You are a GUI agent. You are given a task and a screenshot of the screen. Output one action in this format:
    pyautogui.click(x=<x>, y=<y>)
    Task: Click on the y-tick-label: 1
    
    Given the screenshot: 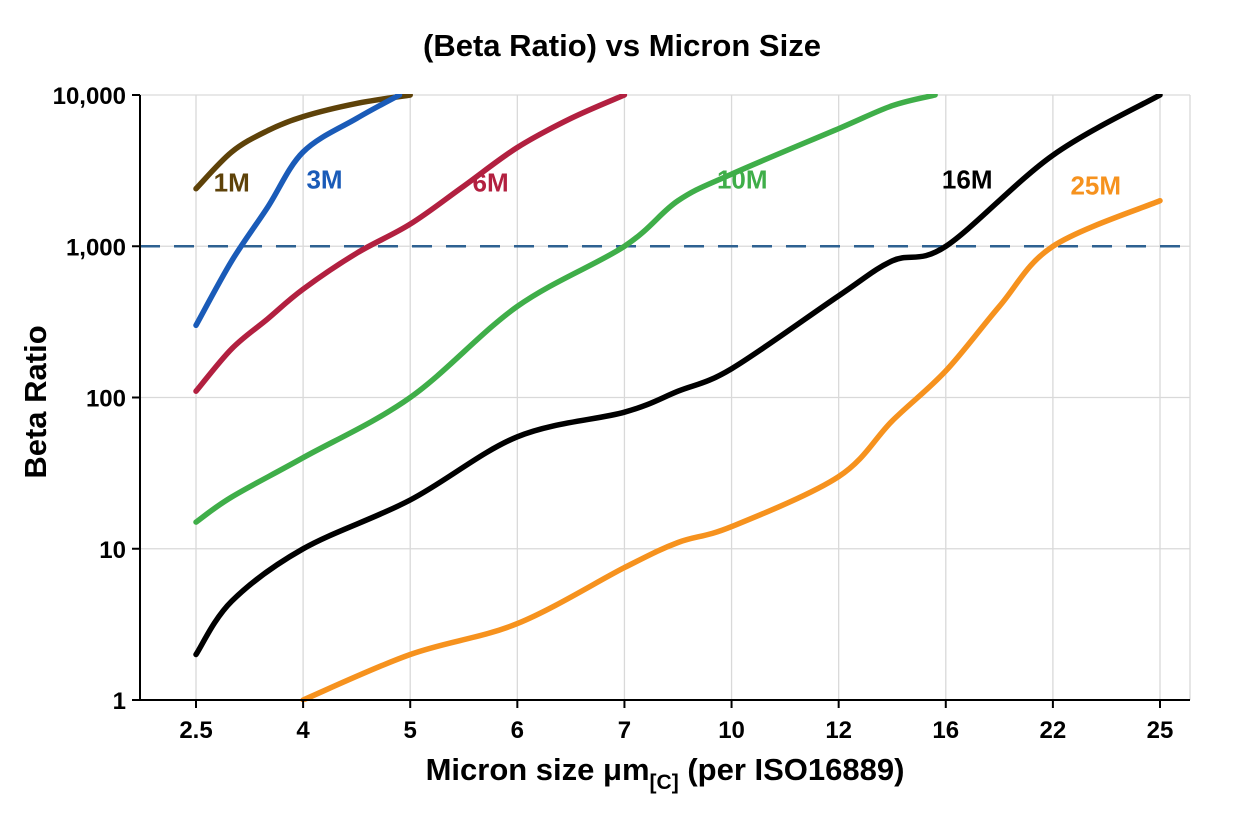 What is the action you would take?
    pyautogui.click(x=119, y=701)
    